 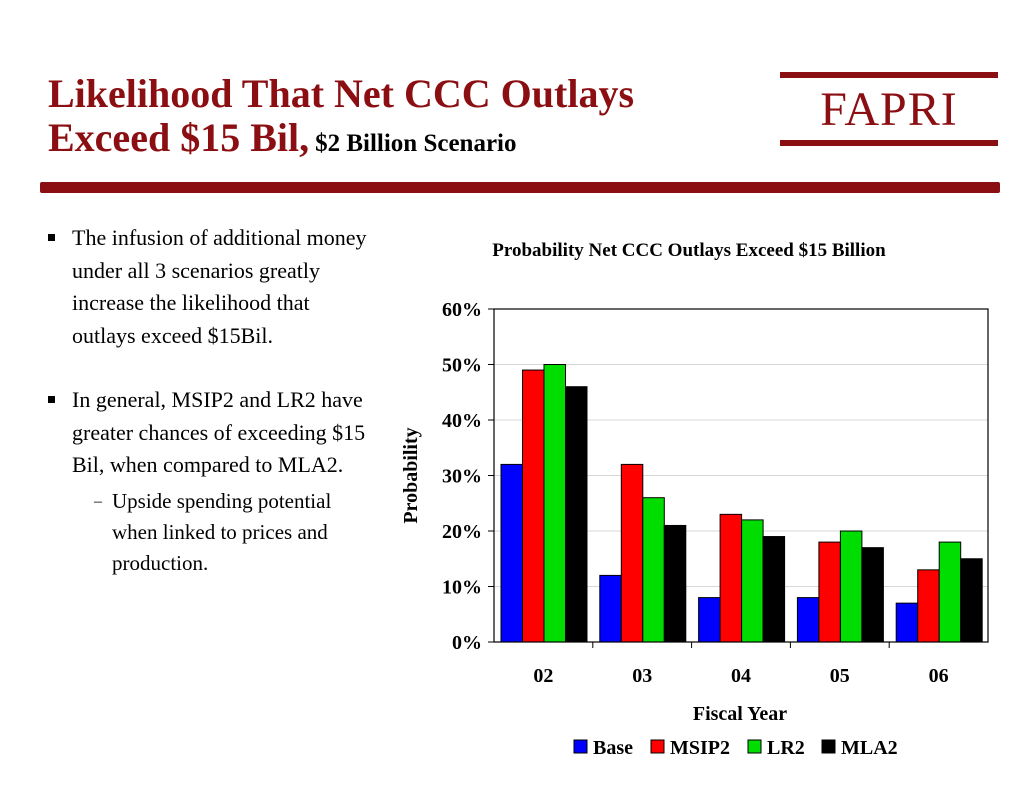 I want to click on x-tick-label: 02, so click(x=543, y=676).